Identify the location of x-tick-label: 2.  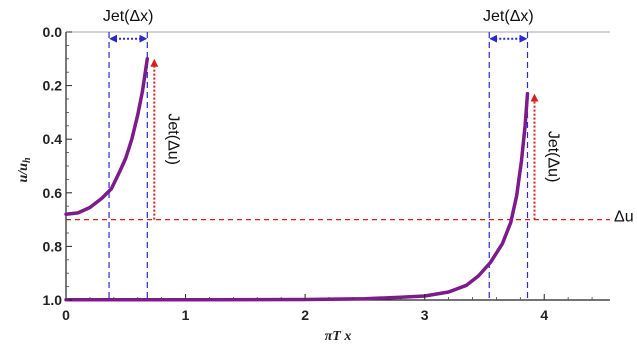
(305, 315).